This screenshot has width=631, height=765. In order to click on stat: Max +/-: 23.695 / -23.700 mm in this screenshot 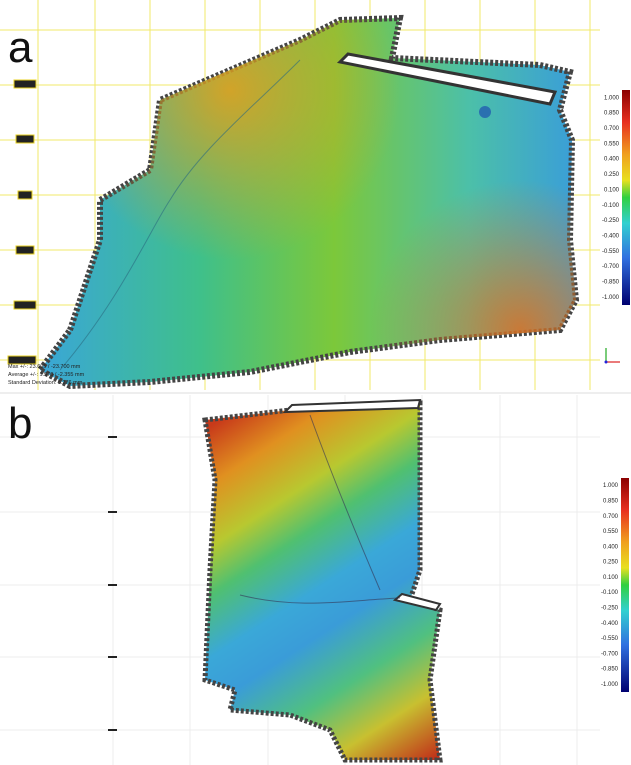, I will do `click(44, 367)`.